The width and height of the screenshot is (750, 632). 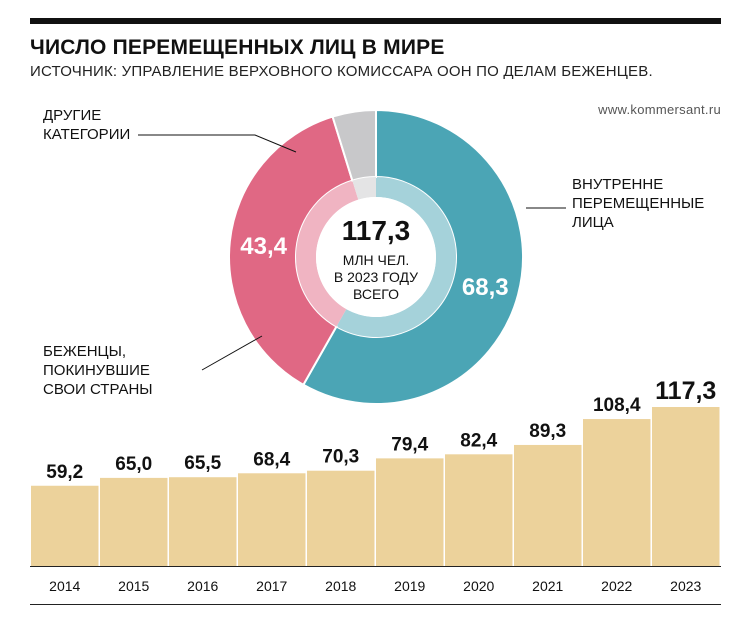 I want to click on bar-value-label: 59,2, so click(x=64, y=472).